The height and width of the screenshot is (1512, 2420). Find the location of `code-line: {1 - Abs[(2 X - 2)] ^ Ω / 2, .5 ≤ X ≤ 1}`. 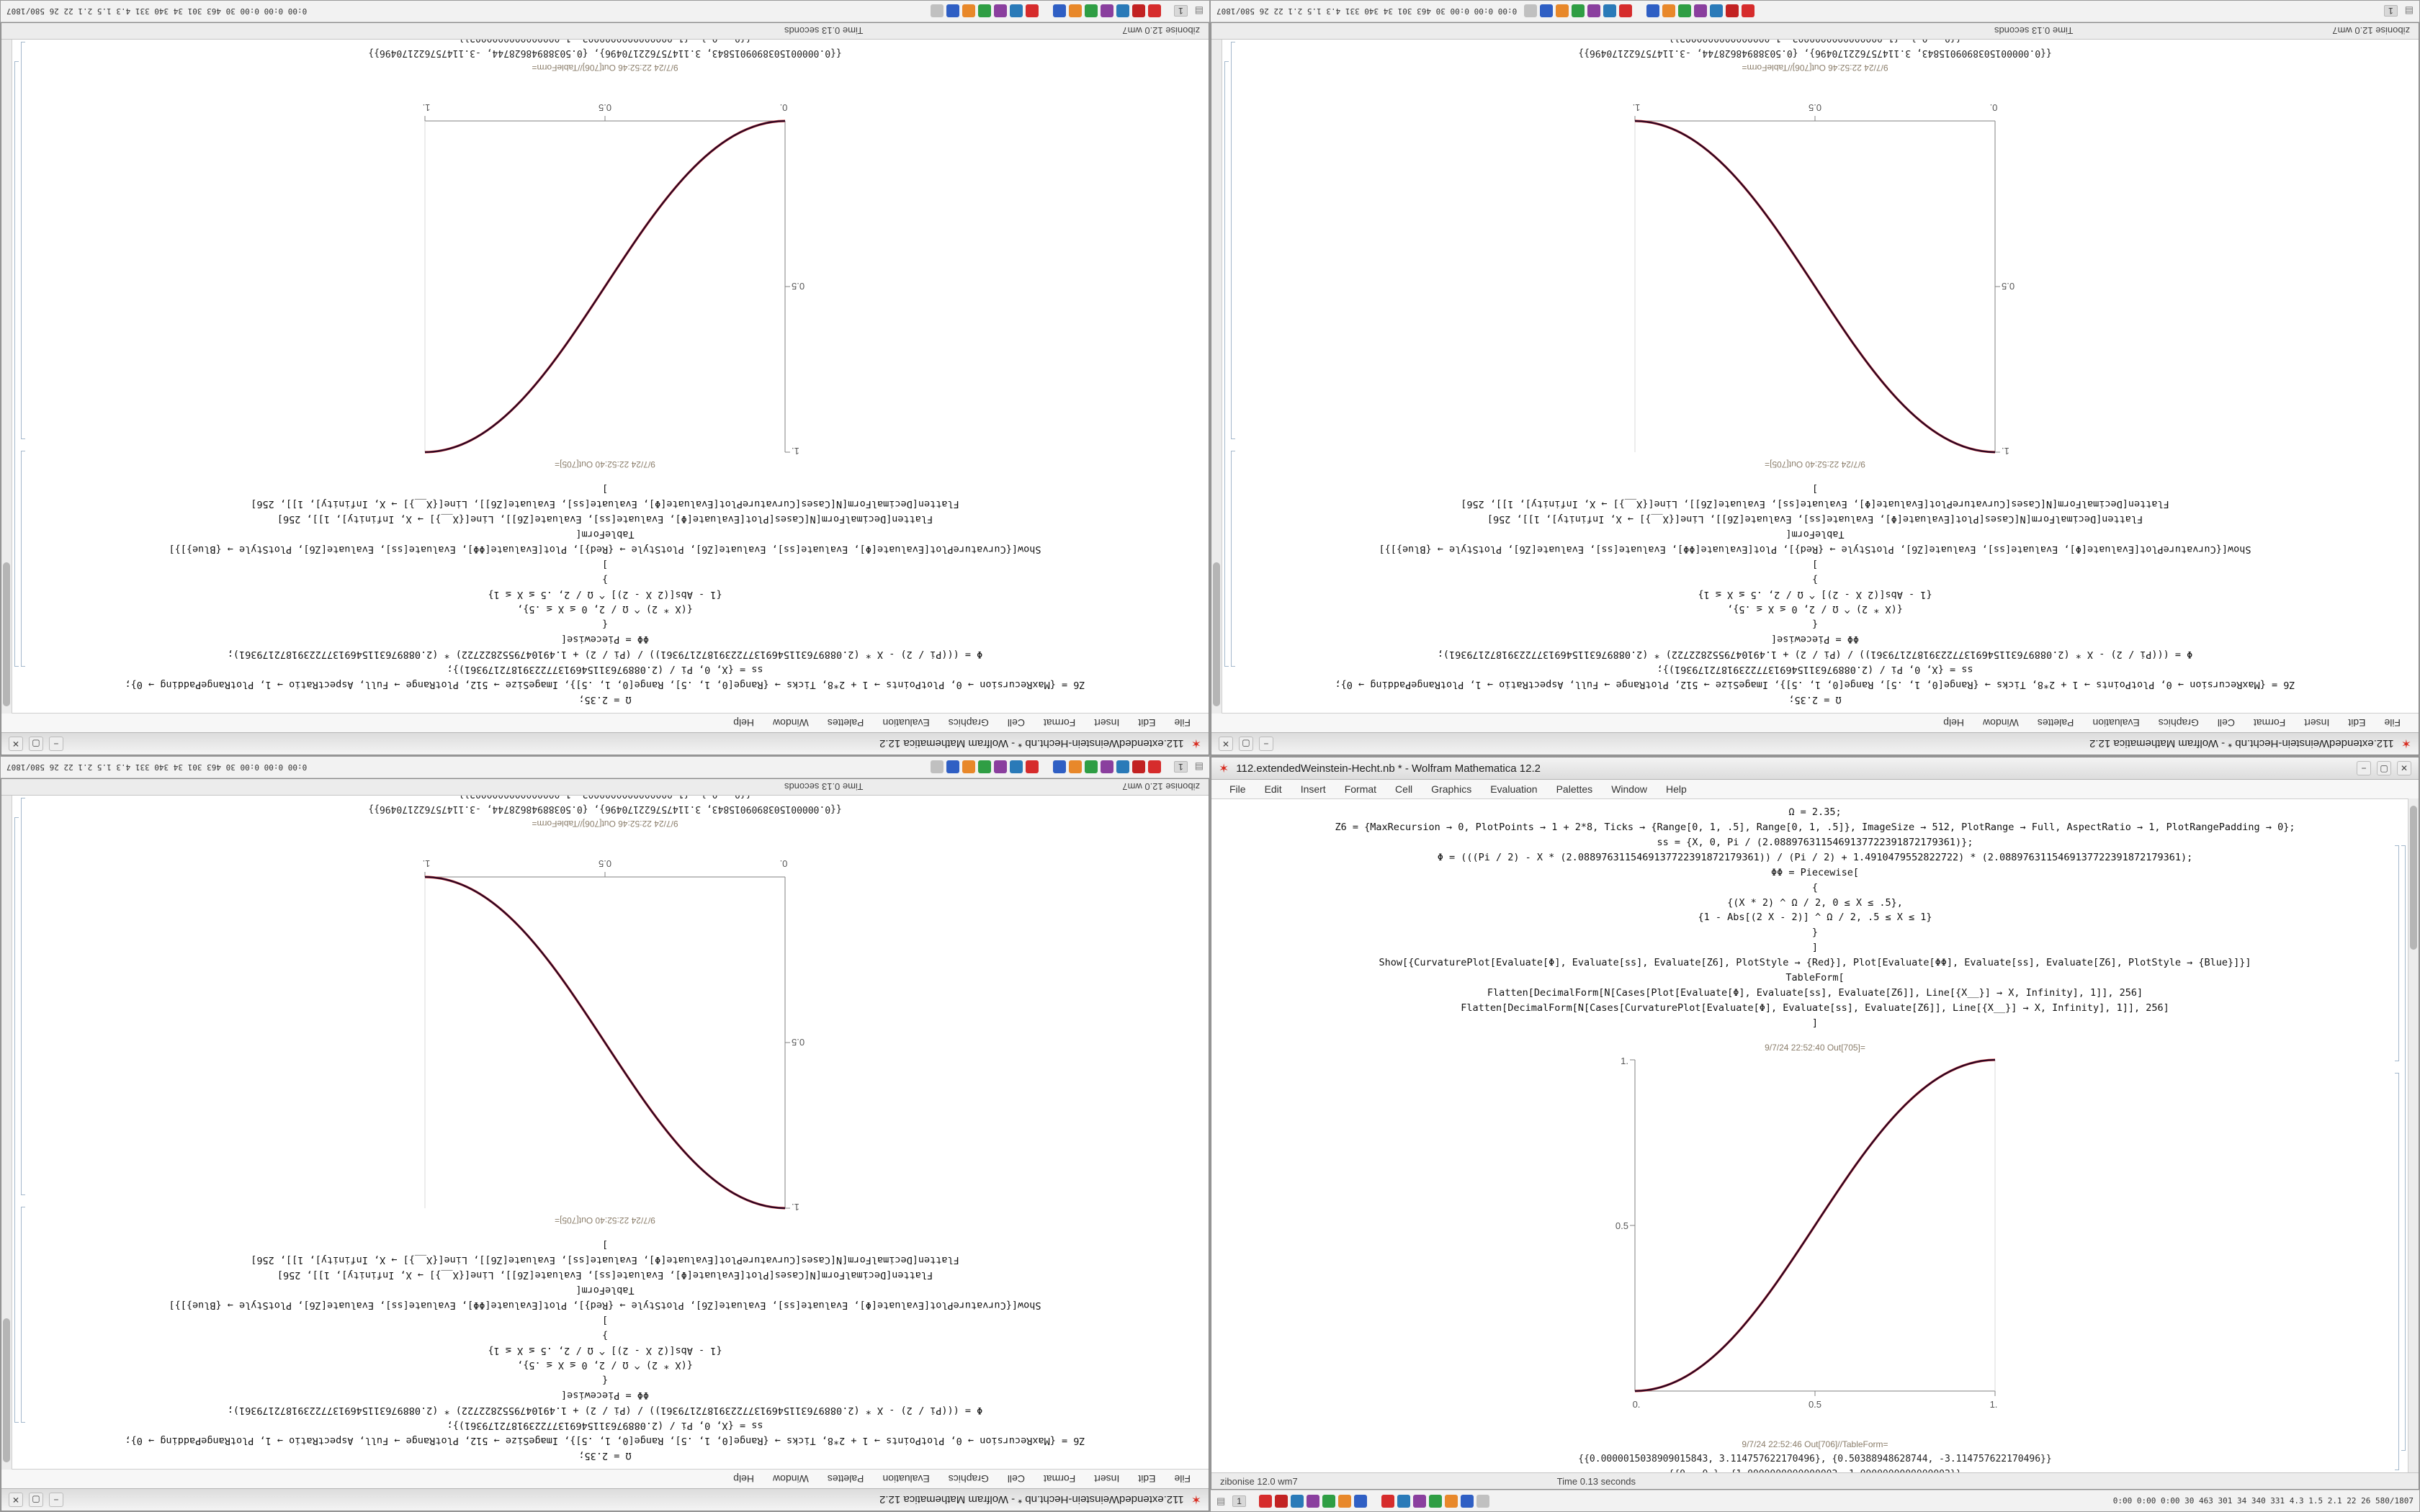

code-line: {1 - Abs[(2 X - 2)] ^ Ω / 2, .5 ≤ X ≤ 1} is located at coordinates (1815, 594).